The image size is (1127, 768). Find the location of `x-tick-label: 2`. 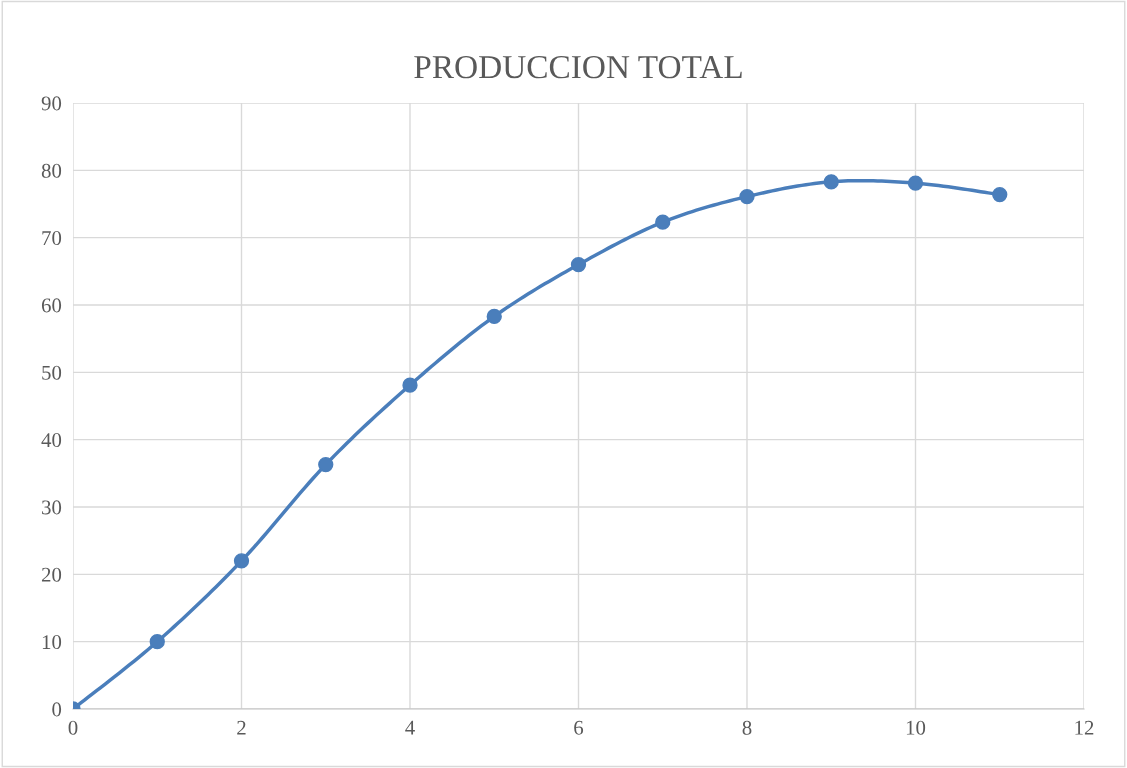

x-tick-label: 2 is located at coordinates (241, 727).